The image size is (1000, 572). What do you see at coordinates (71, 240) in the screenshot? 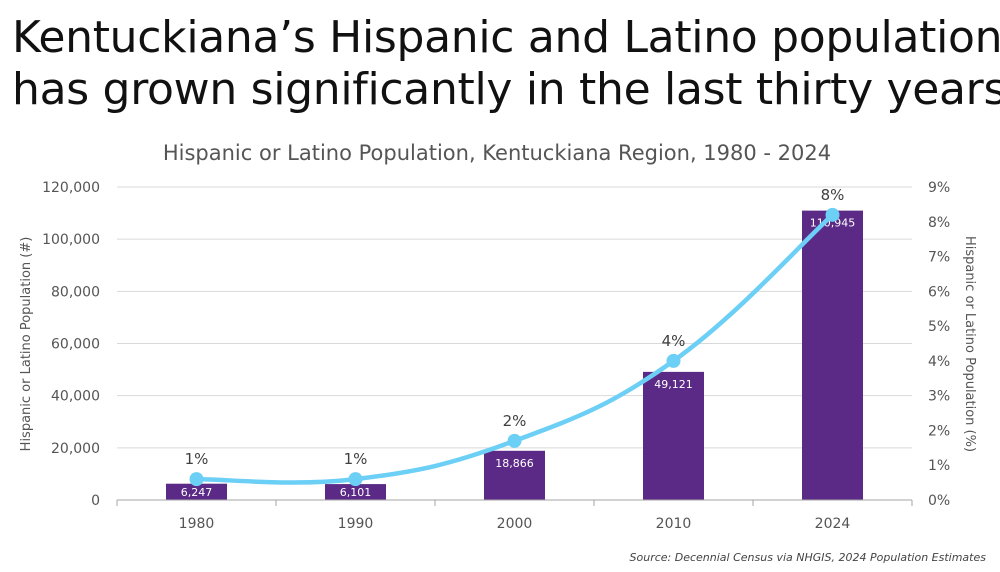
I see `y-tick-label-left: 100,000` at bounding box center [71, 240].